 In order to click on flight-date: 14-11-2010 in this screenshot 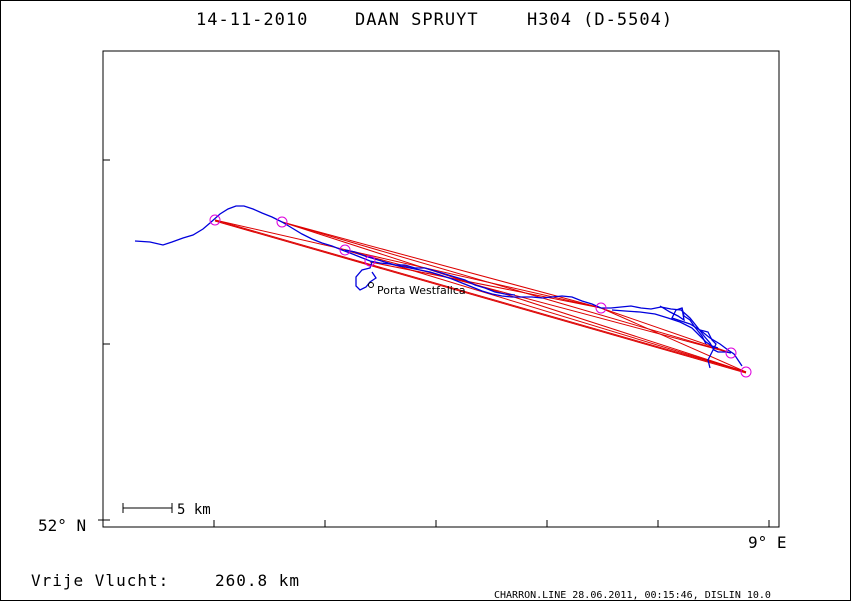, I will do `click(252, 20)`.